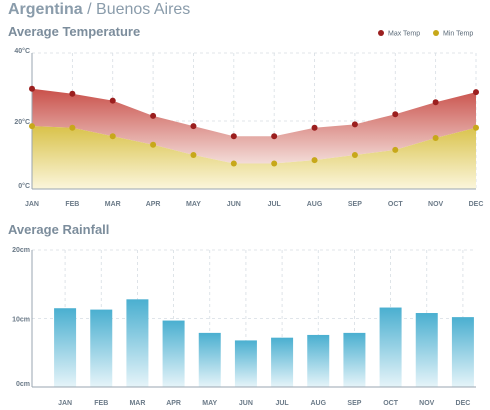  I want to click on legend-max-marker, so click(381, 33).